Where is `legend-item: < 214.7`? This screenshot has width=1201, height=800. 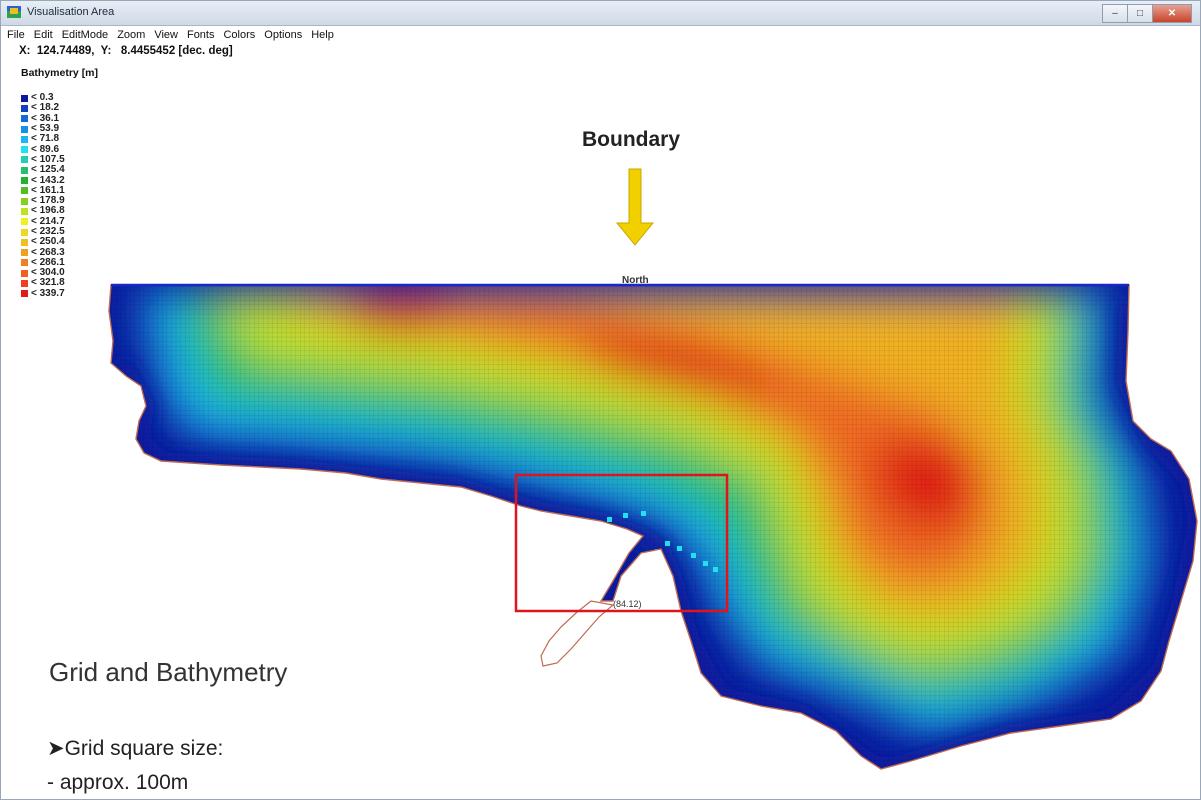 legend-item: < 214.7 is located at coordinates (59, 221).